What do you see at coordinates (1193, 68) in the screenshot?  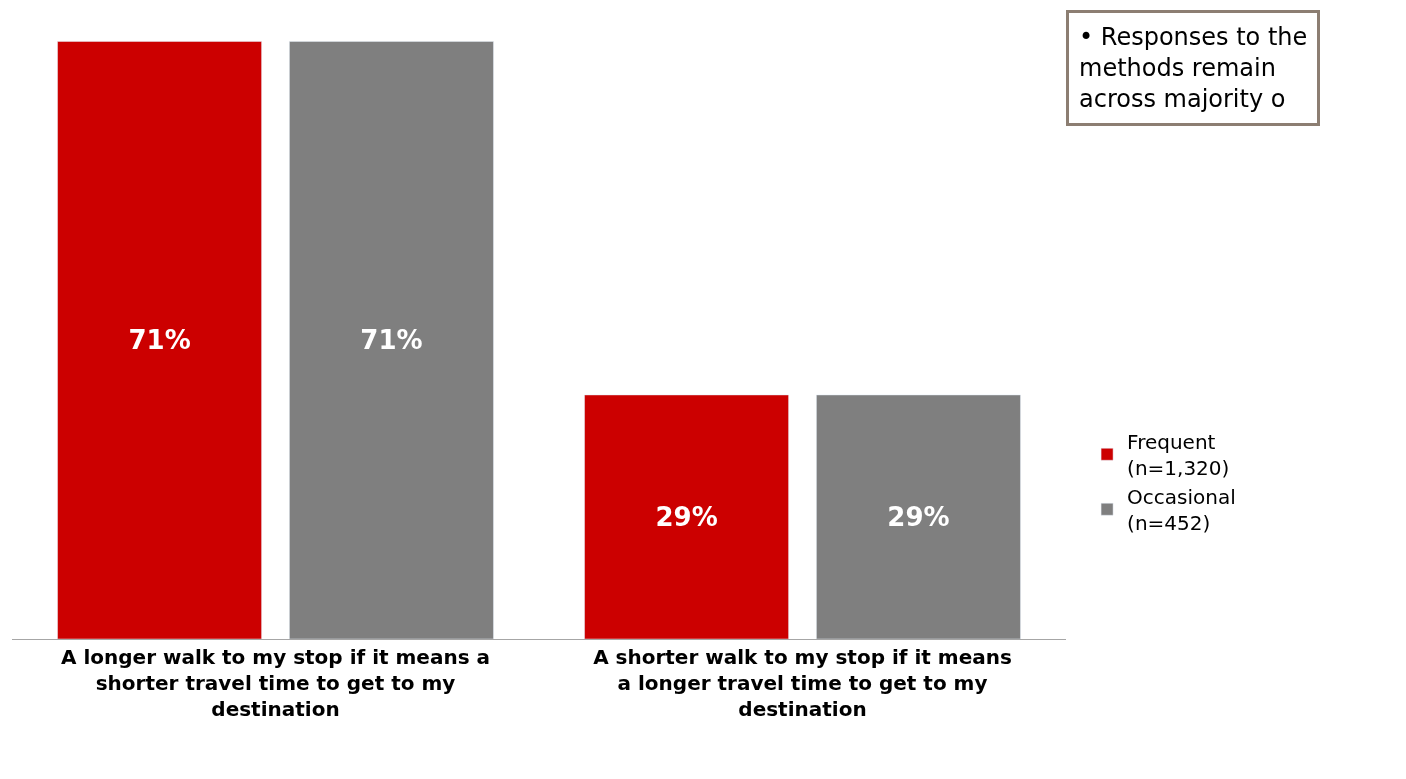 I see `text: • Responses to the methods remain across majority o` at bounding box center [1193, 68].